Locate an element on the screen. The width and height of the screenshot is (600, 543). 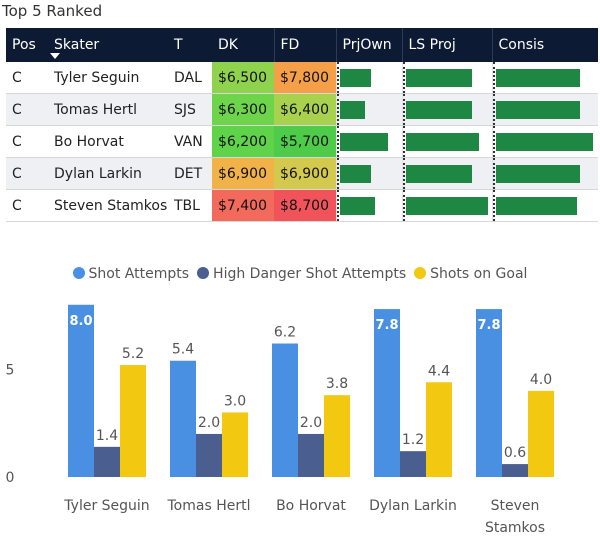
legend-item: Shots on Goal is located at coordinates (470, 274).